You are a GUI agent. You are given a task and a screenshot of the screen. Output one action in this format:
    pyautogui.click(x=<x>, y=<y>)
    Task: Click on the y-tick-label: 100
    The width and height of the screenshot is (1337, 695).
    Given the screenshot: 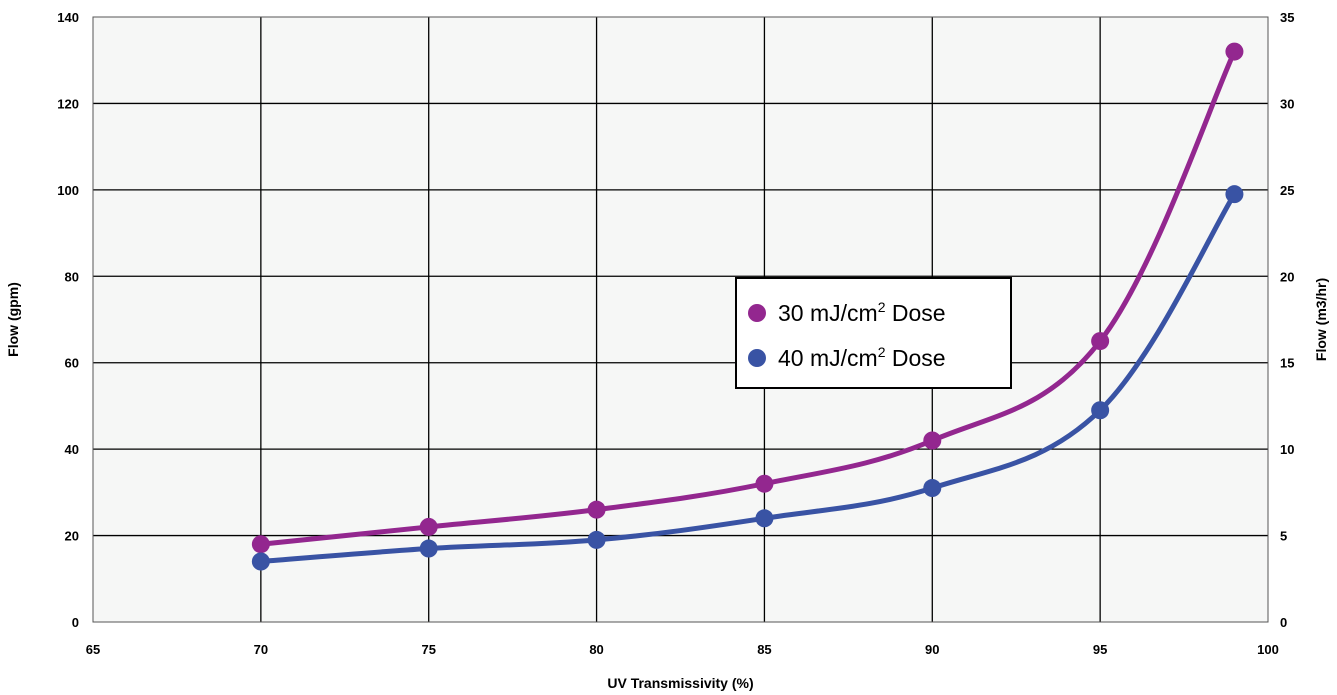 What is the action you would take?
    pyautogui.click(x=68, y=190)
    